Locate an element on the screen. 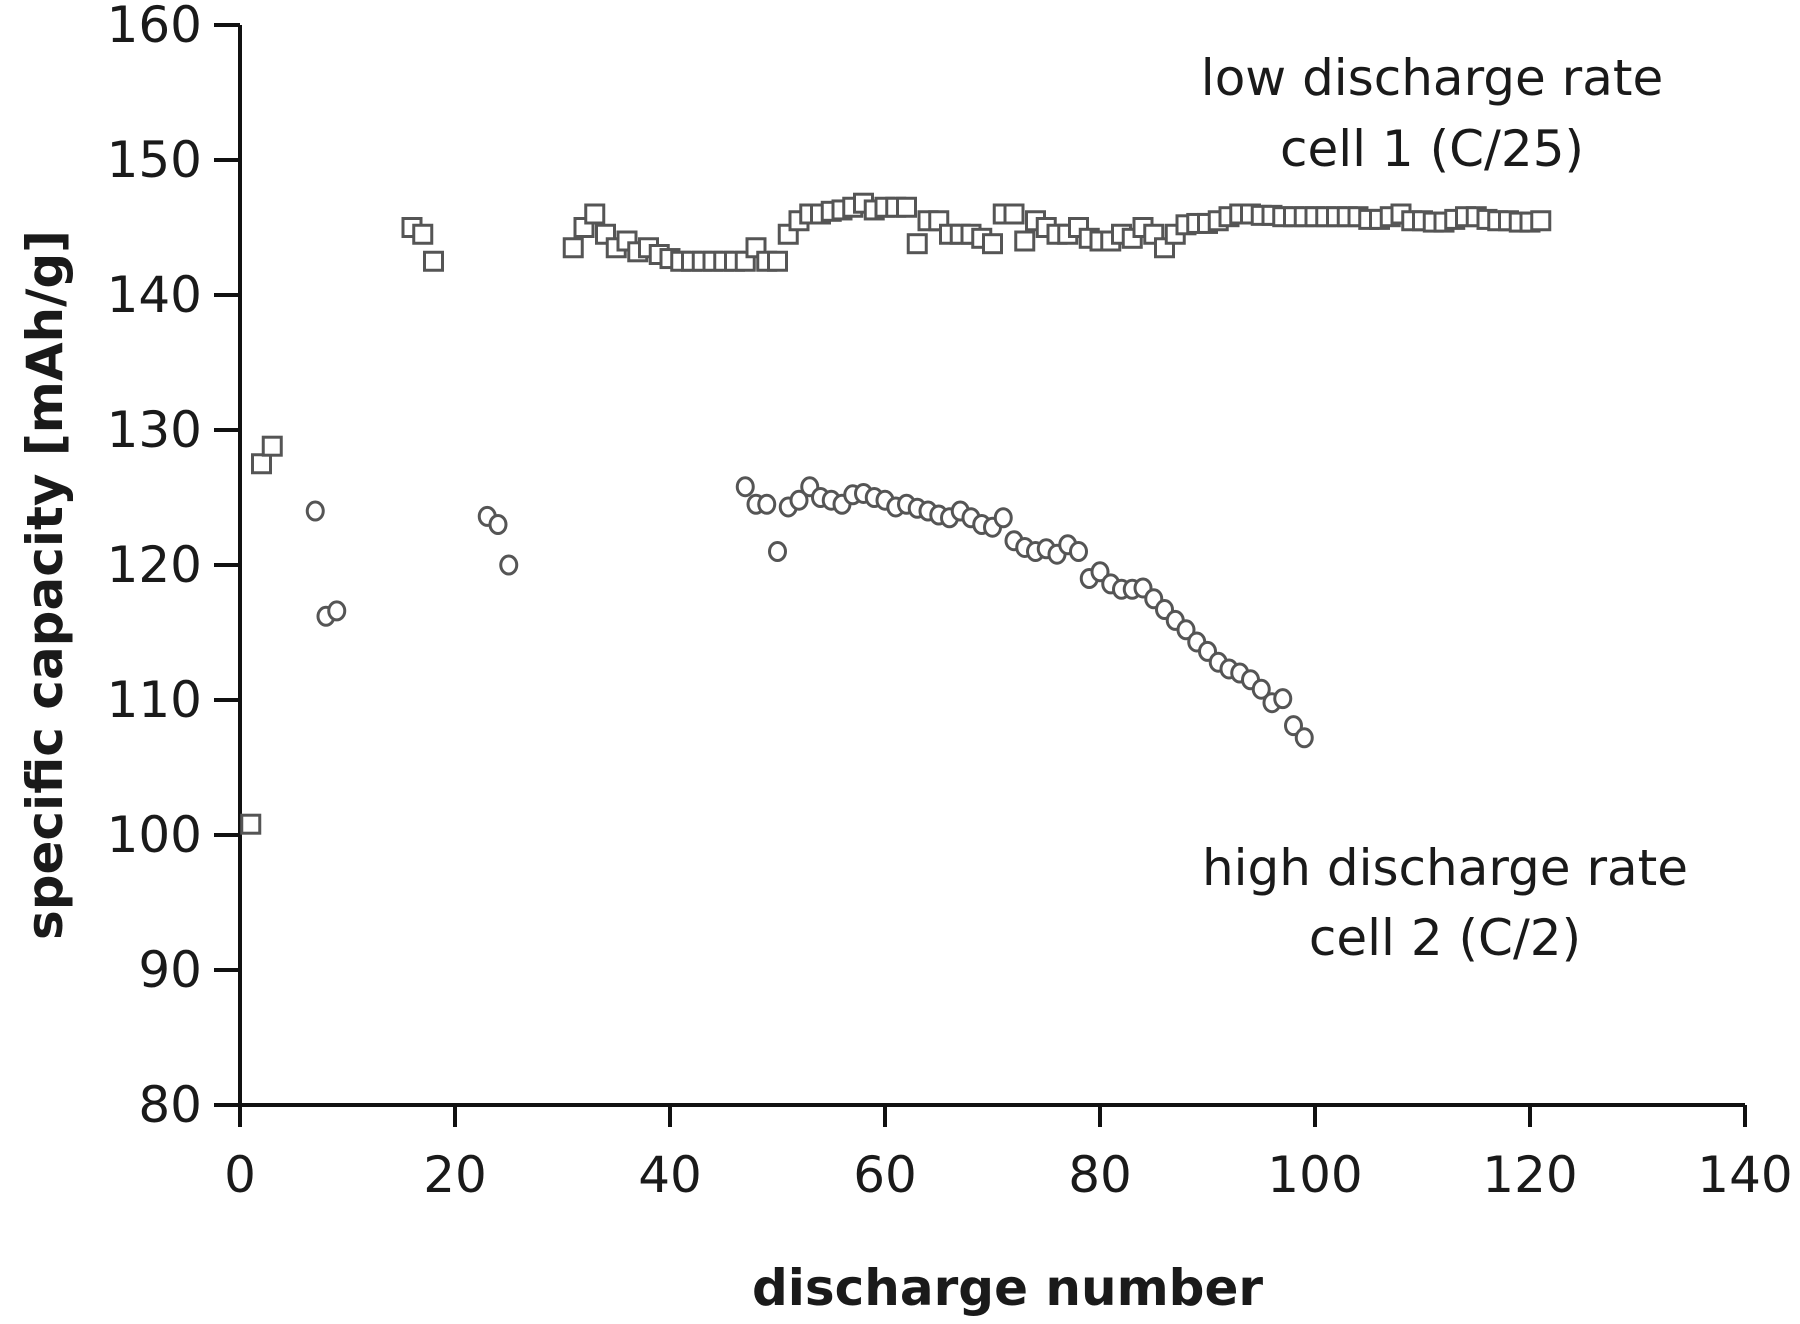 The height and width of the screenshot is (1324, 1800). y-tick-label: 110 is located at coordinates (154, 700).